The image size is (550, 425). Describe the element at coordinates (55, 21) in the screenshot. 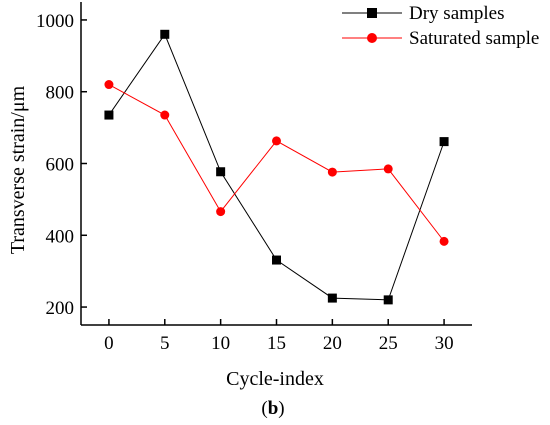

I see `y-tick-label: 1000` at that location.